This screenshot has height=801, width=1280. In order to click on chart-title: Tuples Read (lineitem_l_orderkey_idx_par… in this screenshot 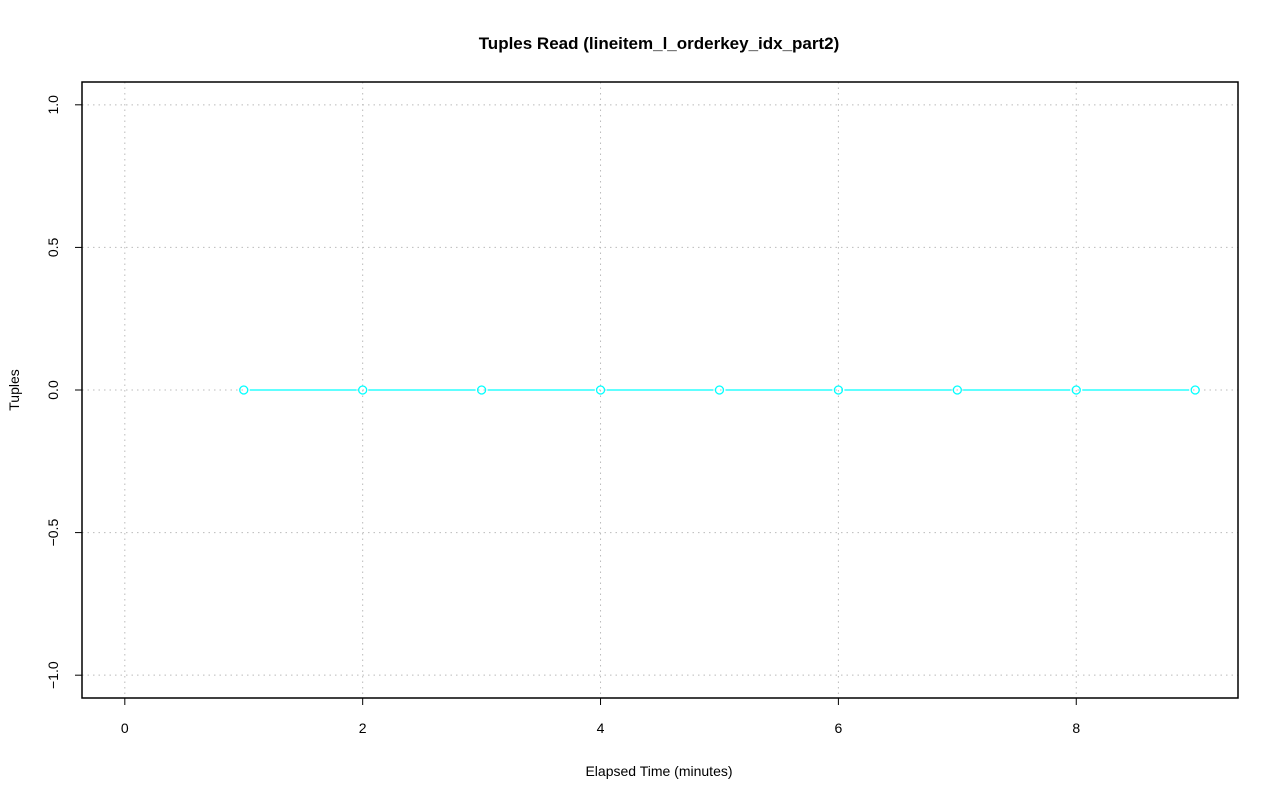, I will do `click(659, 43)`.